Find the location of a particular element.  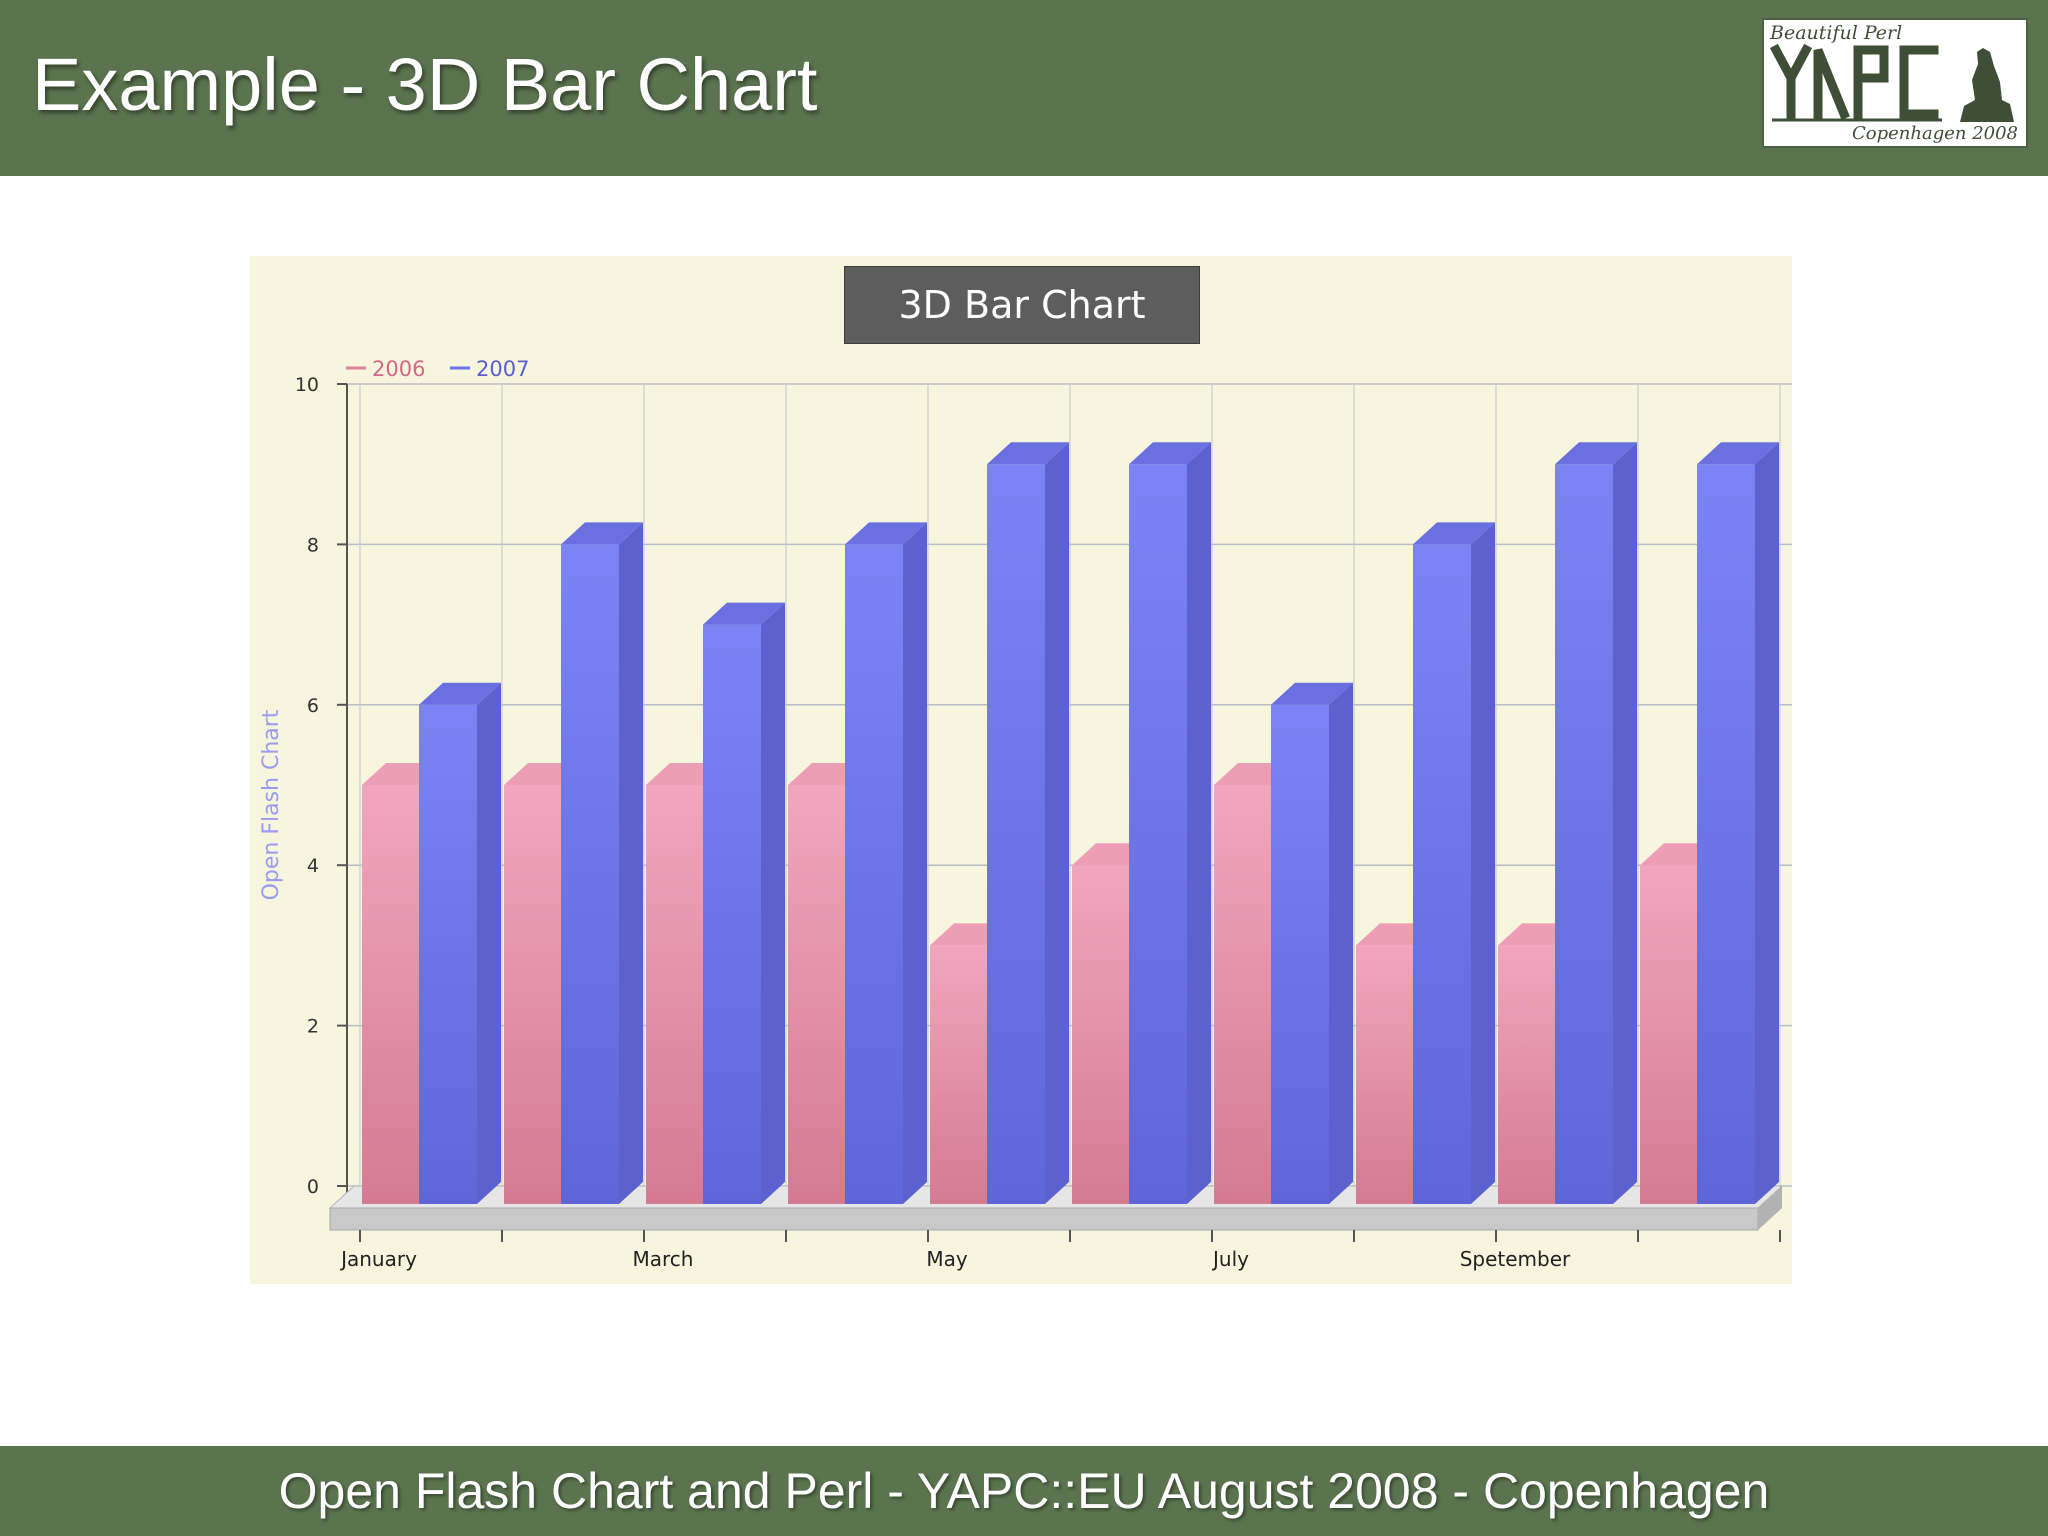

y-axis-title: Open Flash Chart is located at coordinates (271, 804).